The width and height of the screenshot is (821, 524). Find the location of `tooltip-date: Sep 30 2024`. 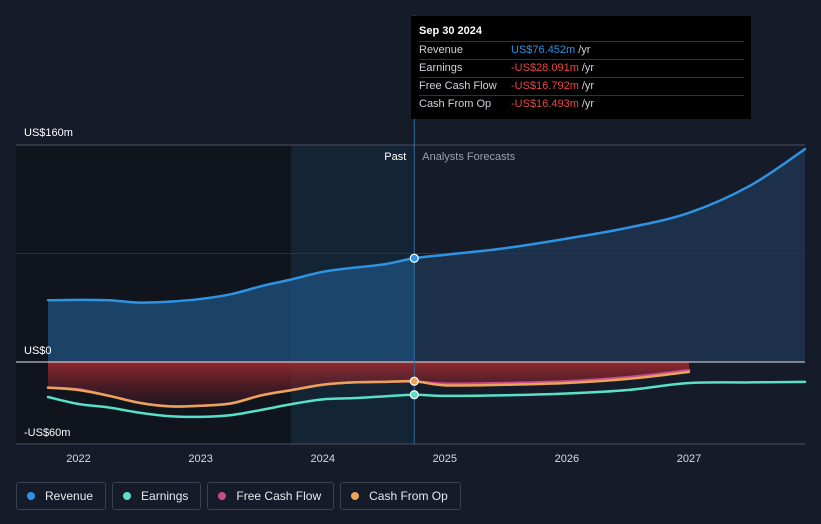

tooltip-date: Sep 30 2024 is located at coordinates (450, 31).